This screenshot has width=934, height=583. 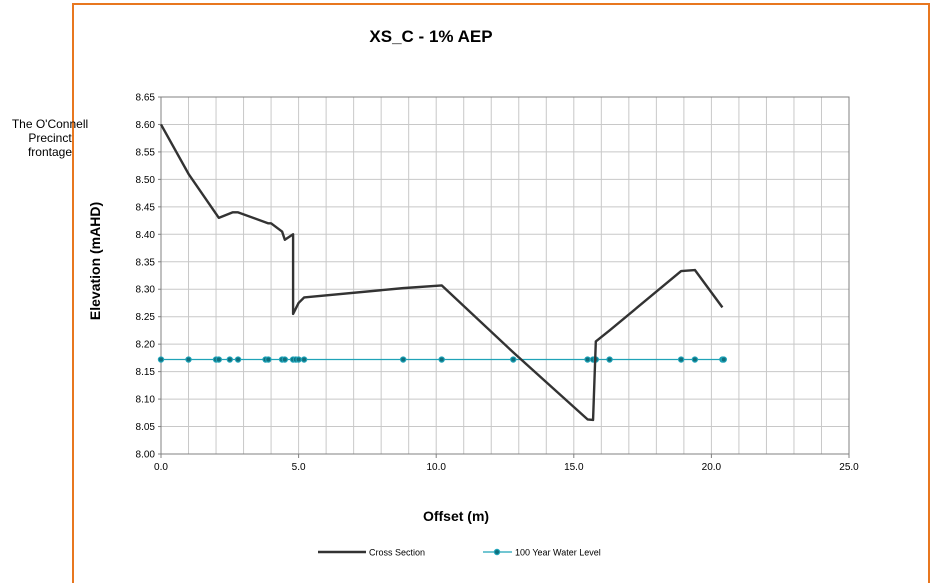 I want to click on annotation-line-1: The O'Connell, so click(x=50, y=124).